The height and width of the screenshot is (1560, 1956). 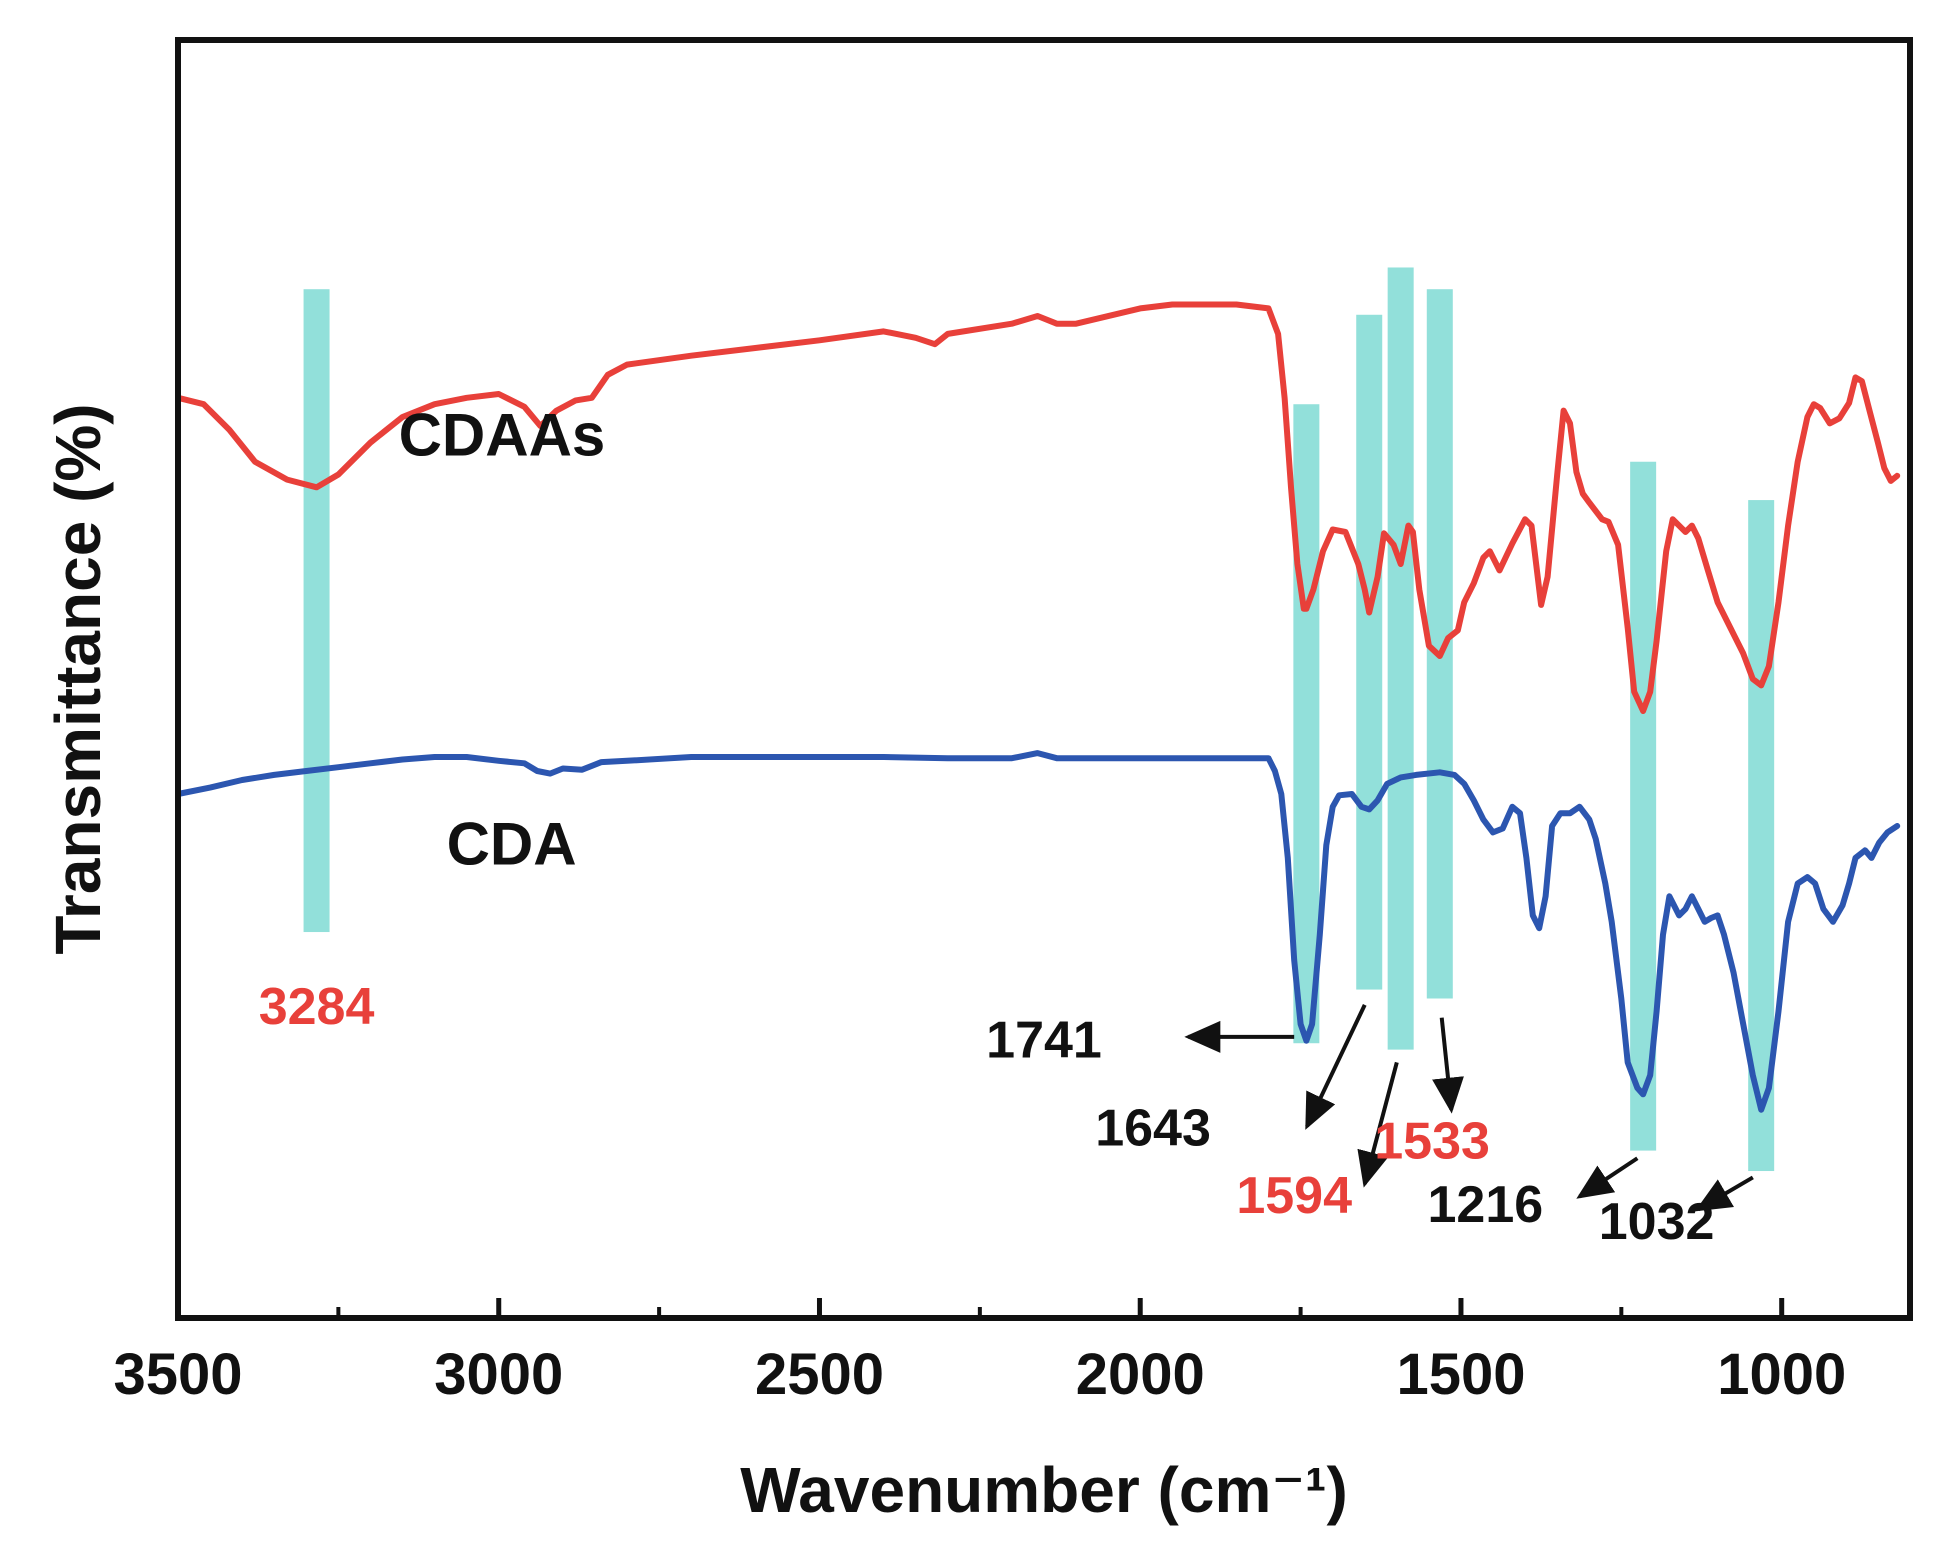 I want to click on series-labels: CDAAs CDA, so click(x=502, y=639).